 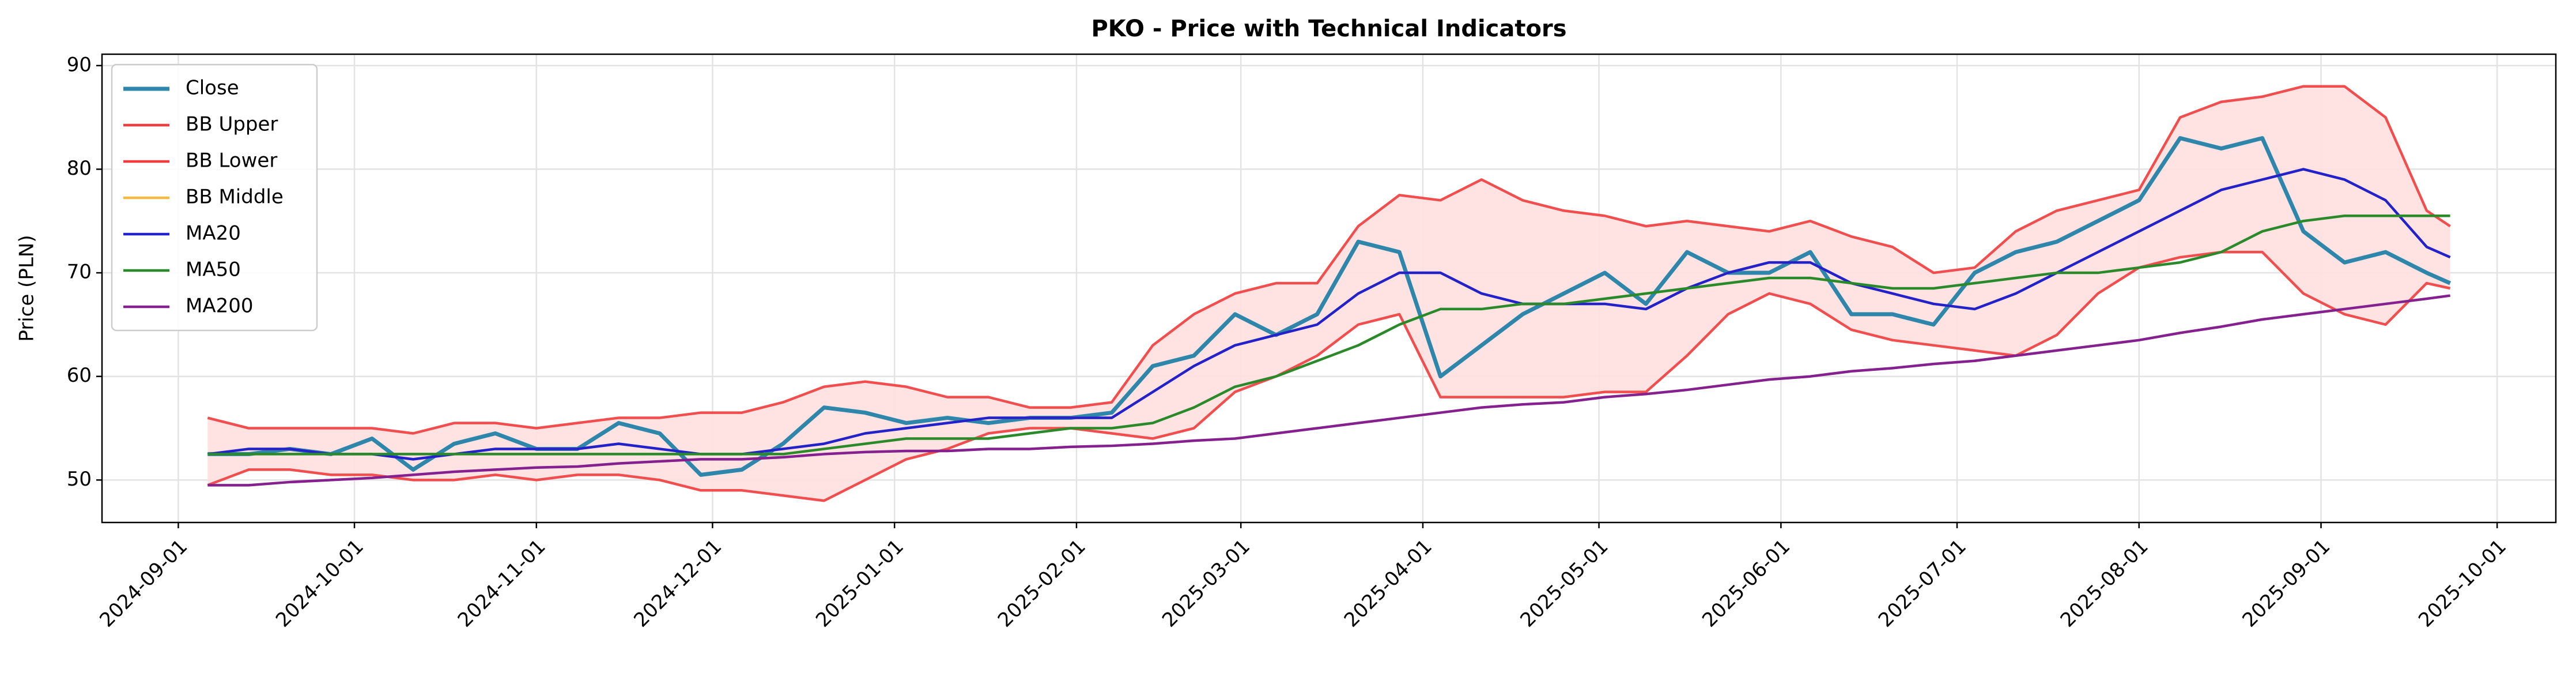 I want to click on y-tick-label: 70, so click(x=79, y=272).